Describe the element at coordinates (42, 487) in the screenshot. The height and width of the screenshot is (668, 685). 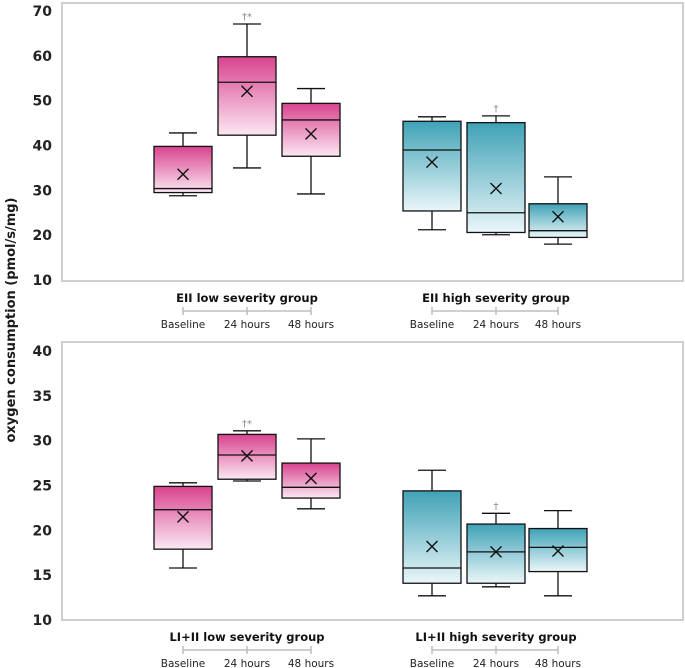
I see `y-tick-label: 25` at that location.